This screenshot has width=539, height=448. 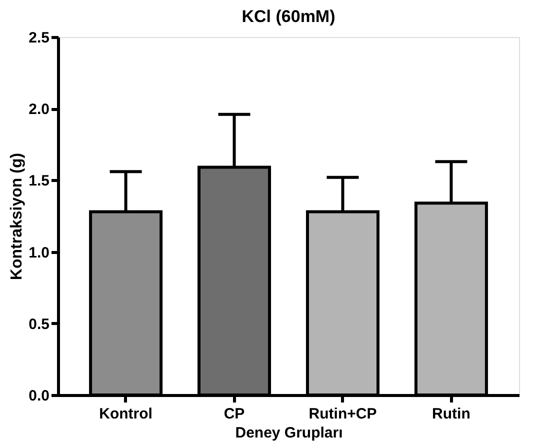 I want to click on x-tick-label: CP, so click(x=234, y=414).